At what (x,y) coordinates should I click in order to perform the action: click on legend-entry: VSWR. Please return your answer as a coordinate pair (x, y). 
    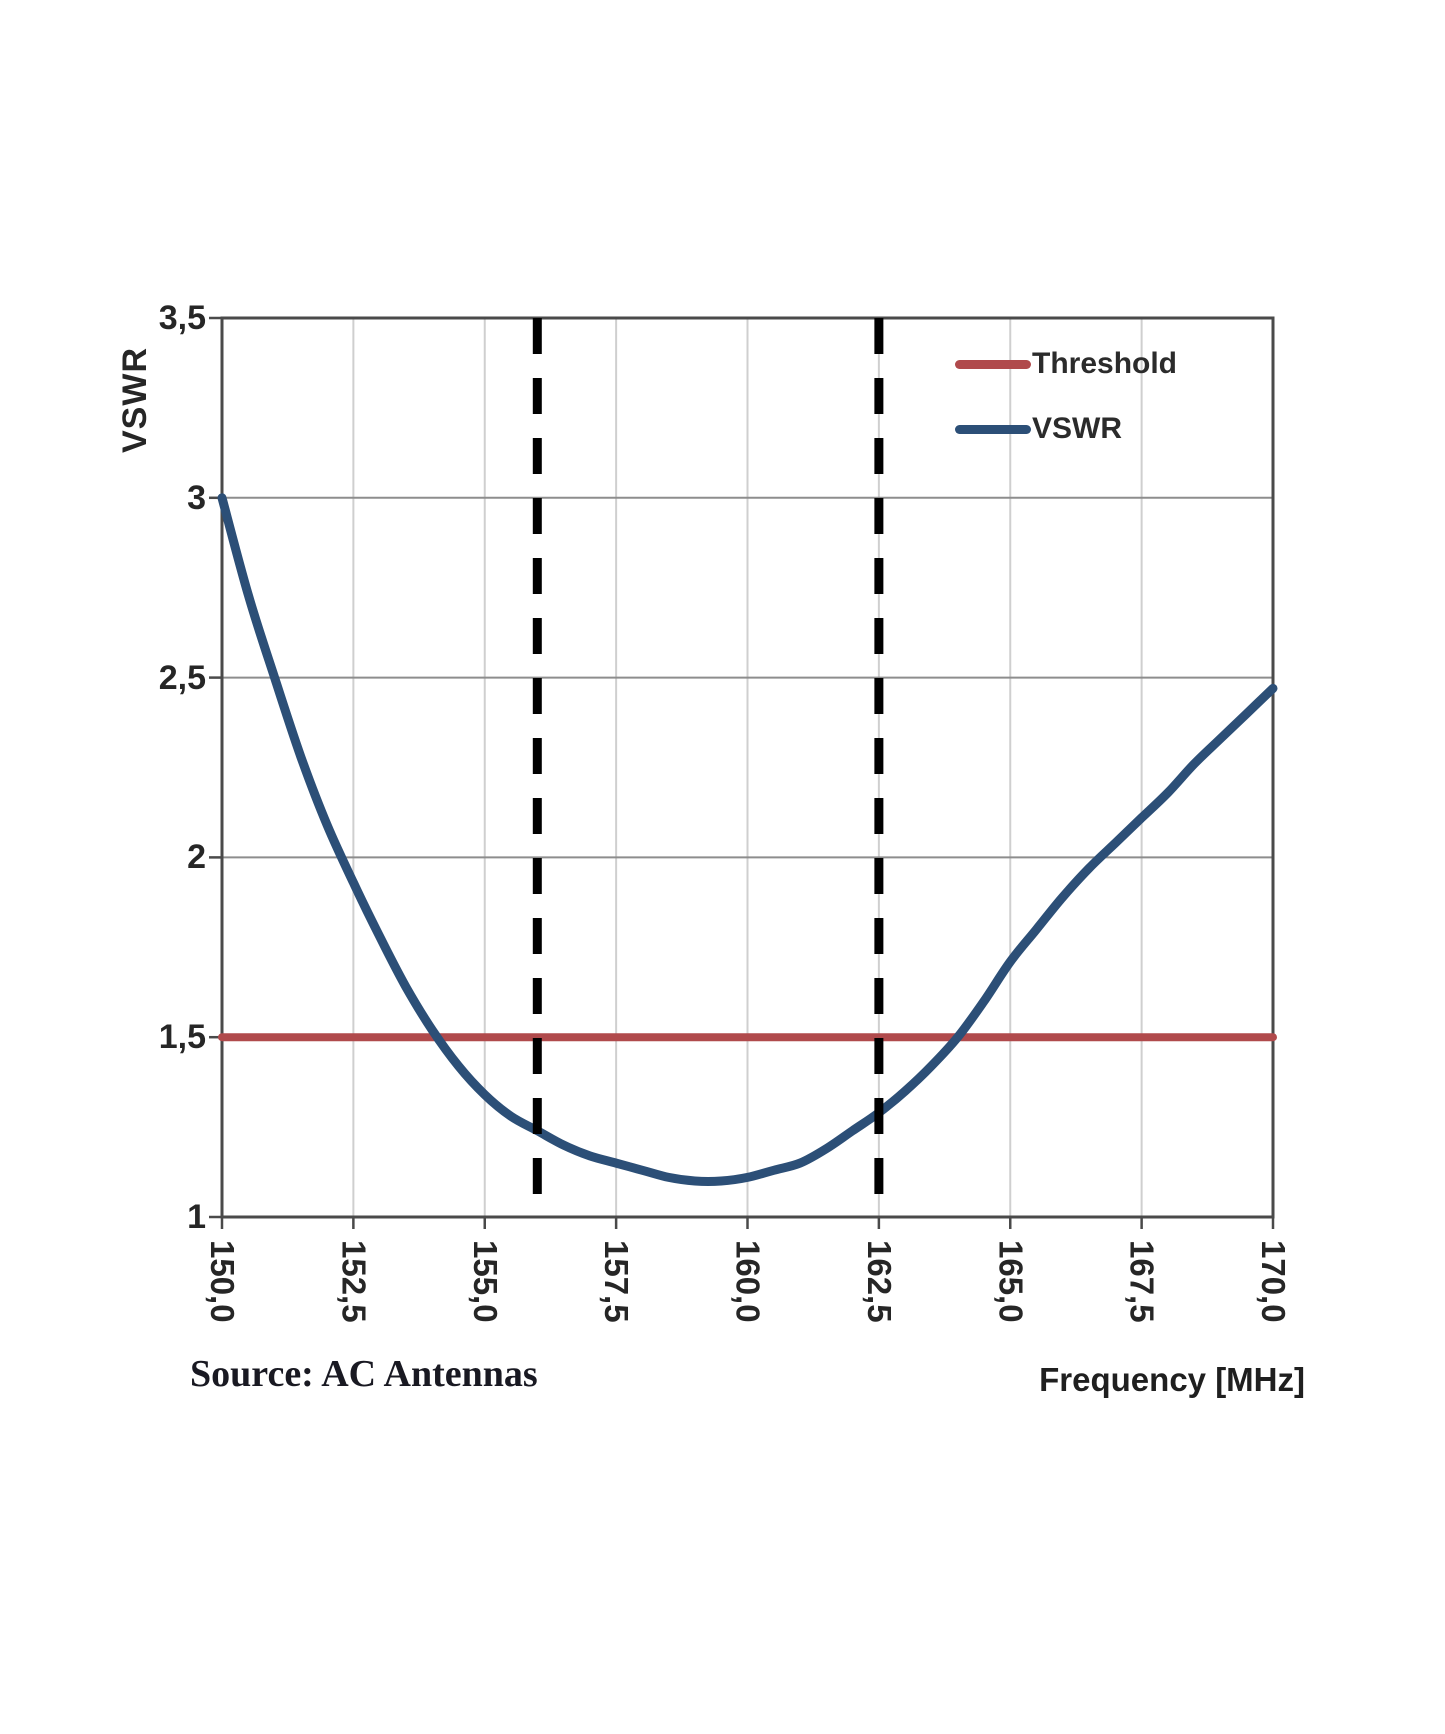
    Looking at the image, I should click on (1038, 429).